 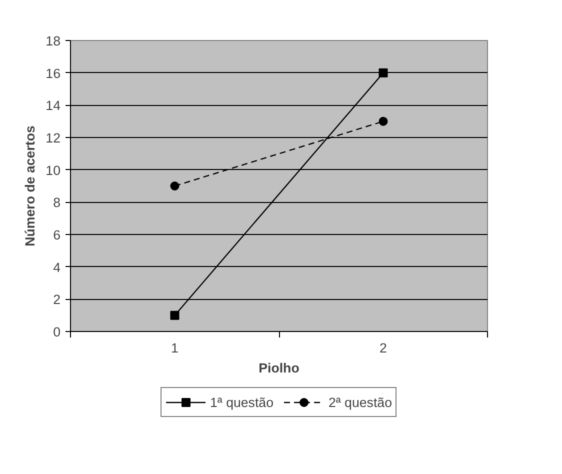 What do you see at coordinates (57, 202) in the screenshot?
I see `y-tick-label: 8` at bounding box center [57, 202].